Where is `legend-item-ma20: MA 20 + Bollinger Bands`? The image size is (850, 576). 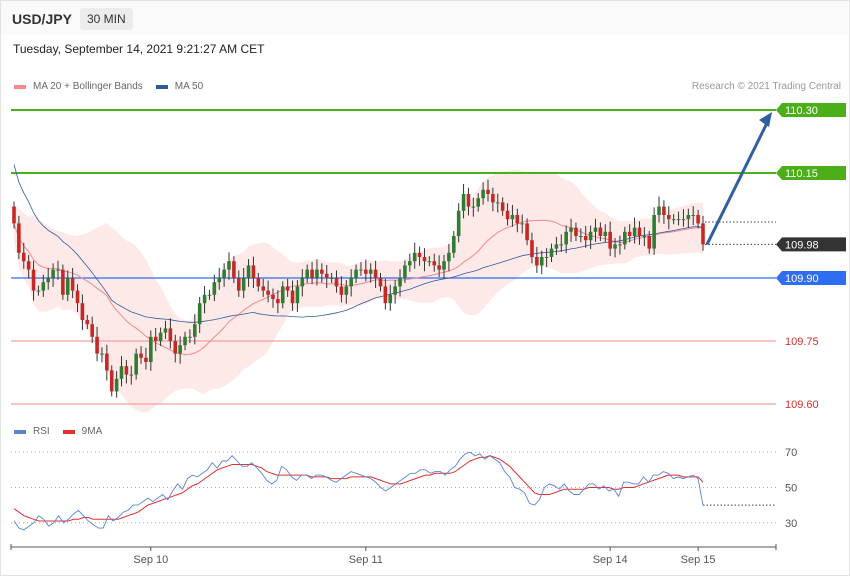
legend-item-ma20: MA 20 + Bollinger Bands is located at coordinates (78, 86).